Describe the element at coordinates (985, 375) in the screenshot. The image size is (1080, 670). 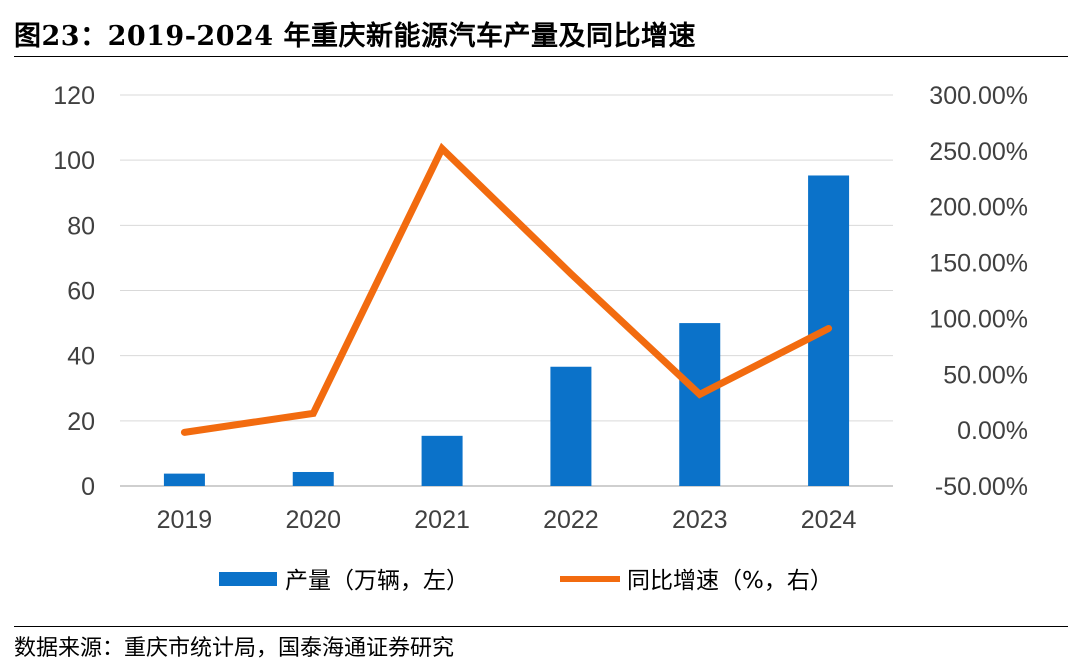
I see `right-tick-label: 50.00%` at that location.